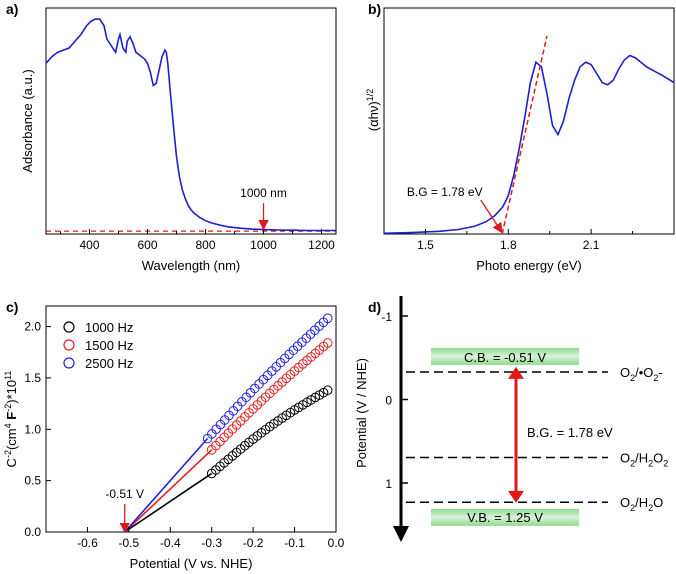 This screenshot has height=574, width=676. I want to click on panel-a-x-tick-label: 1000, so click(263, 245).